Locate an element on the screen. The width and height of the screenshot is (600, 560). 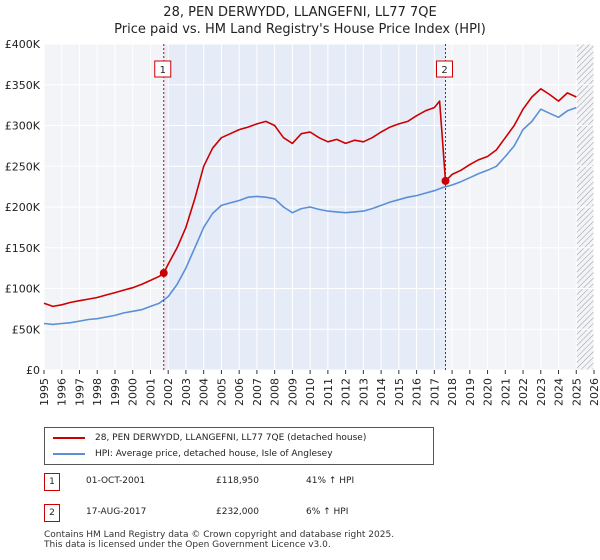
x-tick-label: 2019 is located at coordinates (470, 392).